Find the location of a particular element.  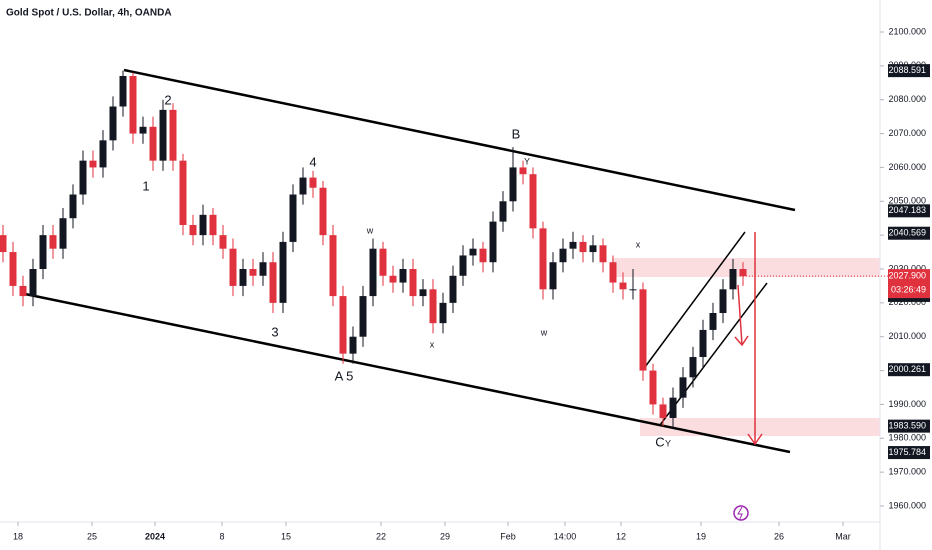

x-tick-label: 8 is located at coordinates (221, 536).